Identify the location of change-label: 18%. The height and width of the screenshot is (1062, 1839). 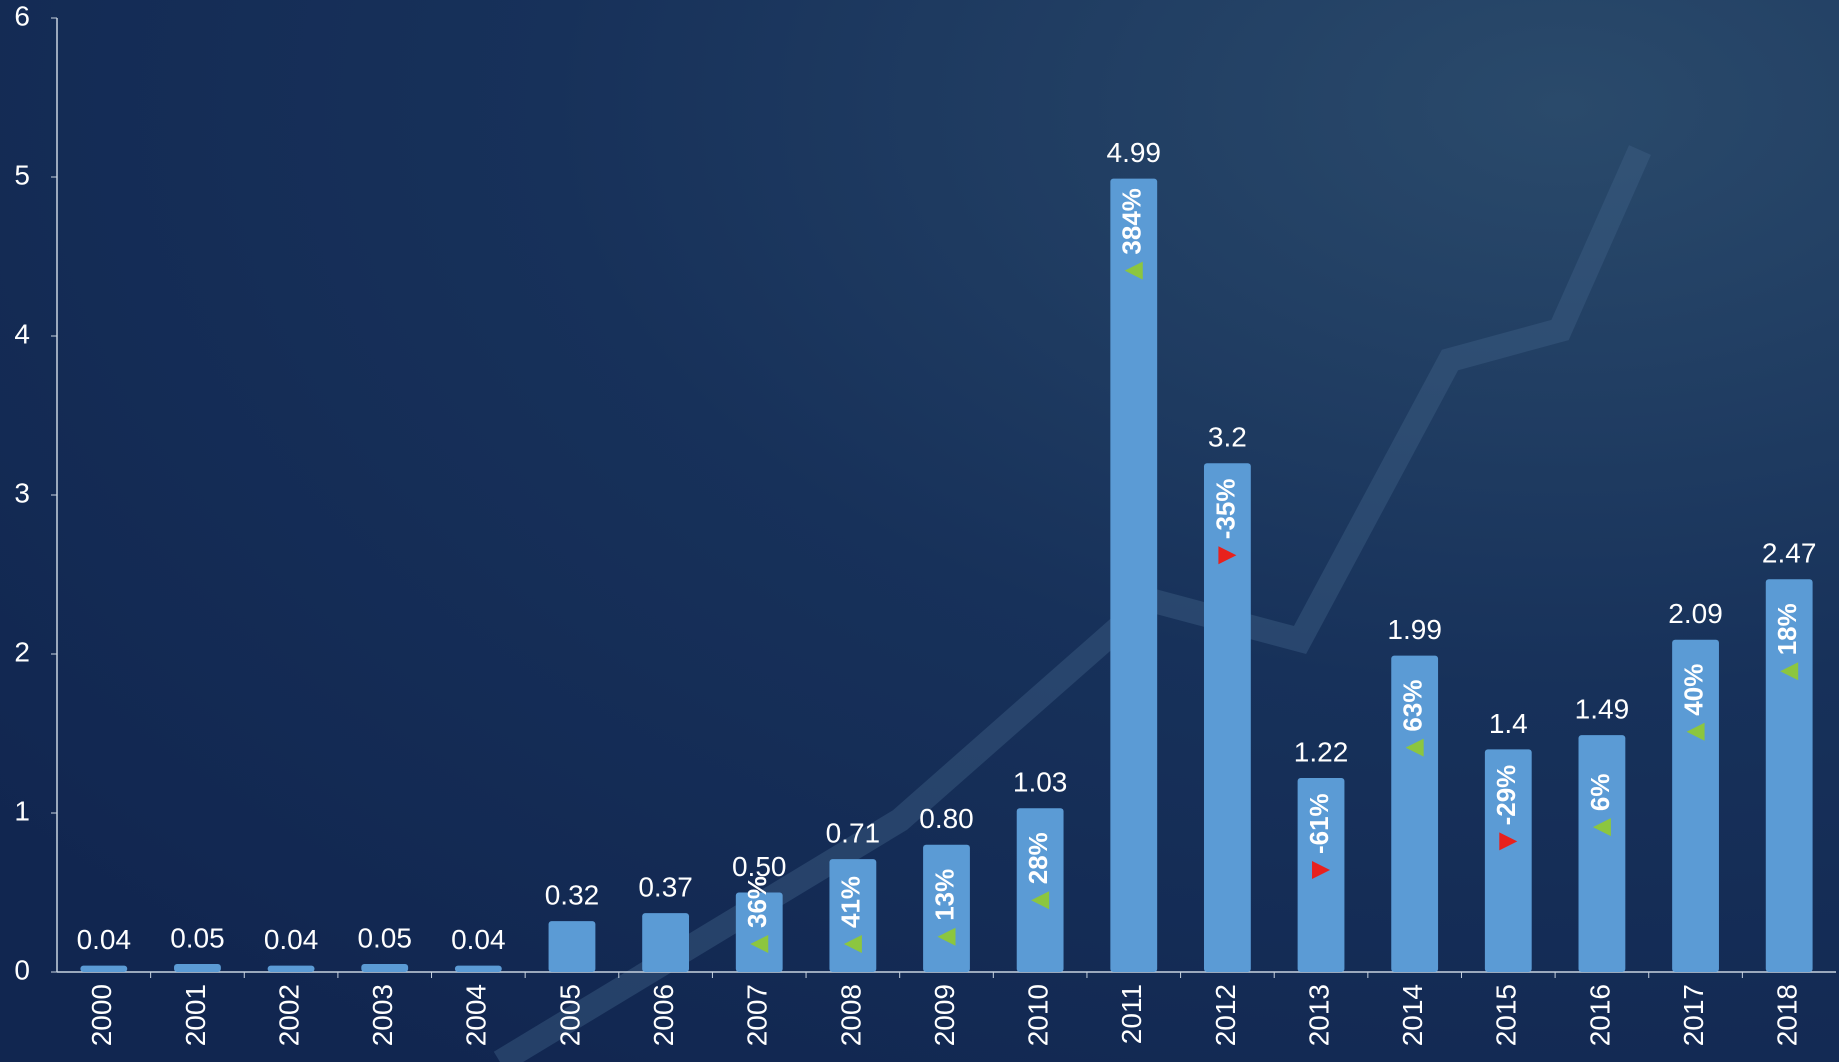
(1787, 629).